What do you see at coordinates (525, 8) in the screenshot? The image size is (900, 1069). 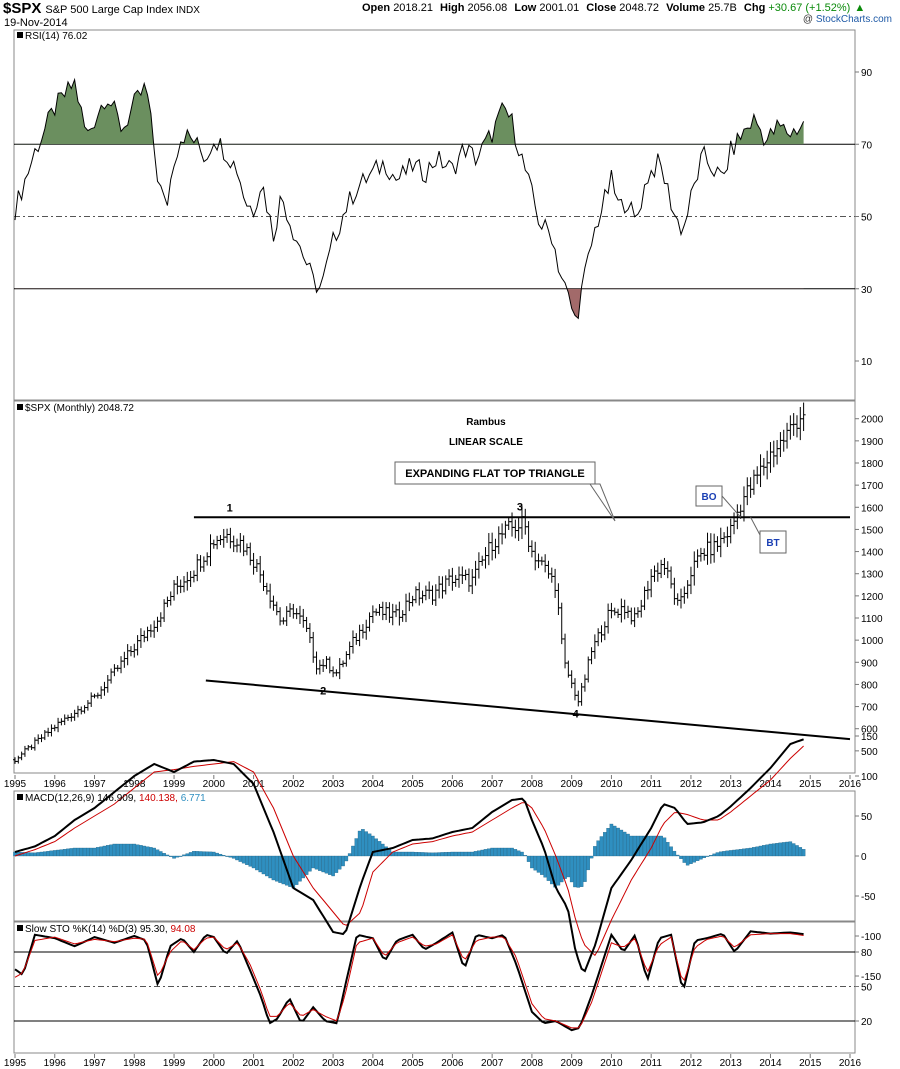 I see `low-label: Low` at bounding box center [525, 8].